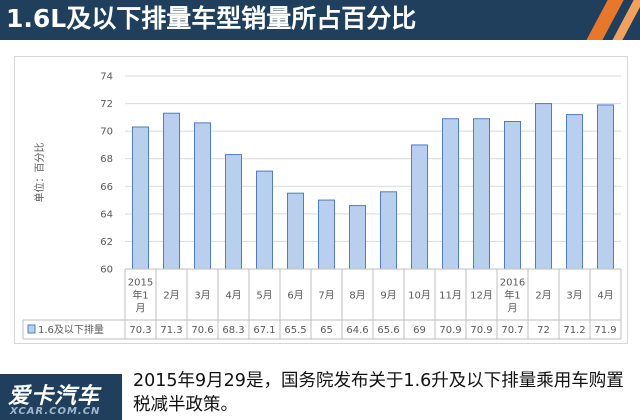 The image size is (640, 420). I want to click on xcar-logo: 爱卡汽车 XCAR.COM.CN, so click(61, 397).